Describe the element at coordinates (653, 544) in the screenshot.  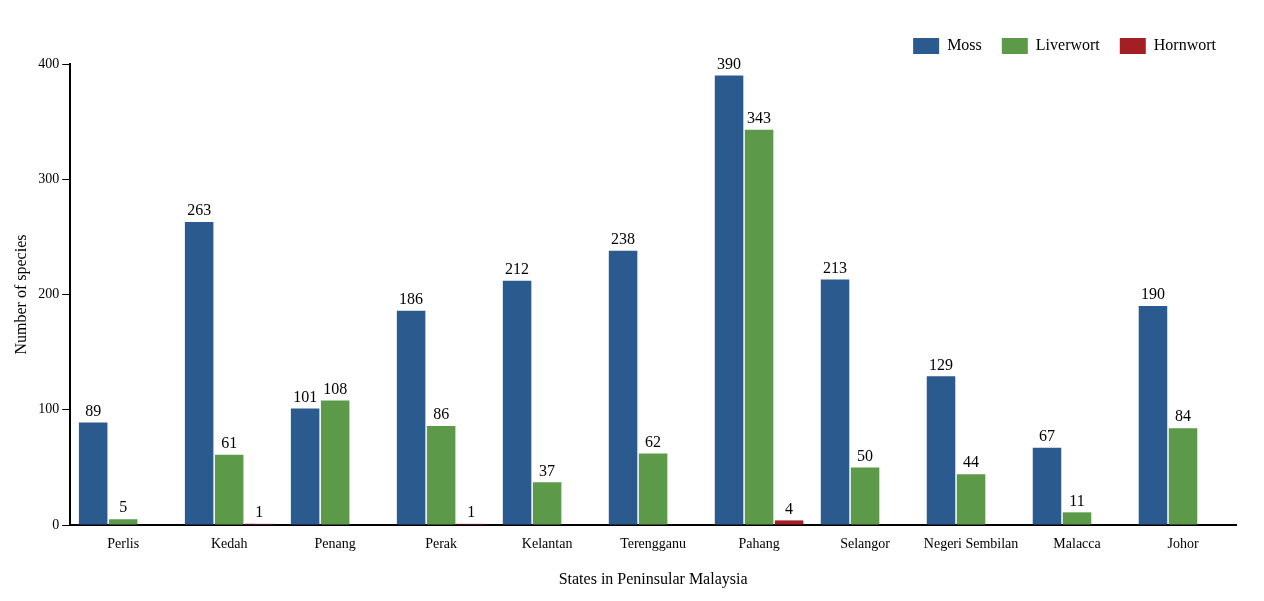
I see `x-tick-label: Terengganu` at that location.